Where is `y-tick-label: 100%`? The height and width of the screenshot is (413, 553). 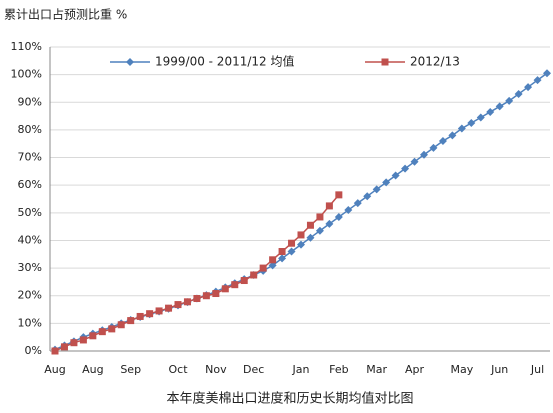 y-tick-label: 100% is located at coordinates (26, 74).